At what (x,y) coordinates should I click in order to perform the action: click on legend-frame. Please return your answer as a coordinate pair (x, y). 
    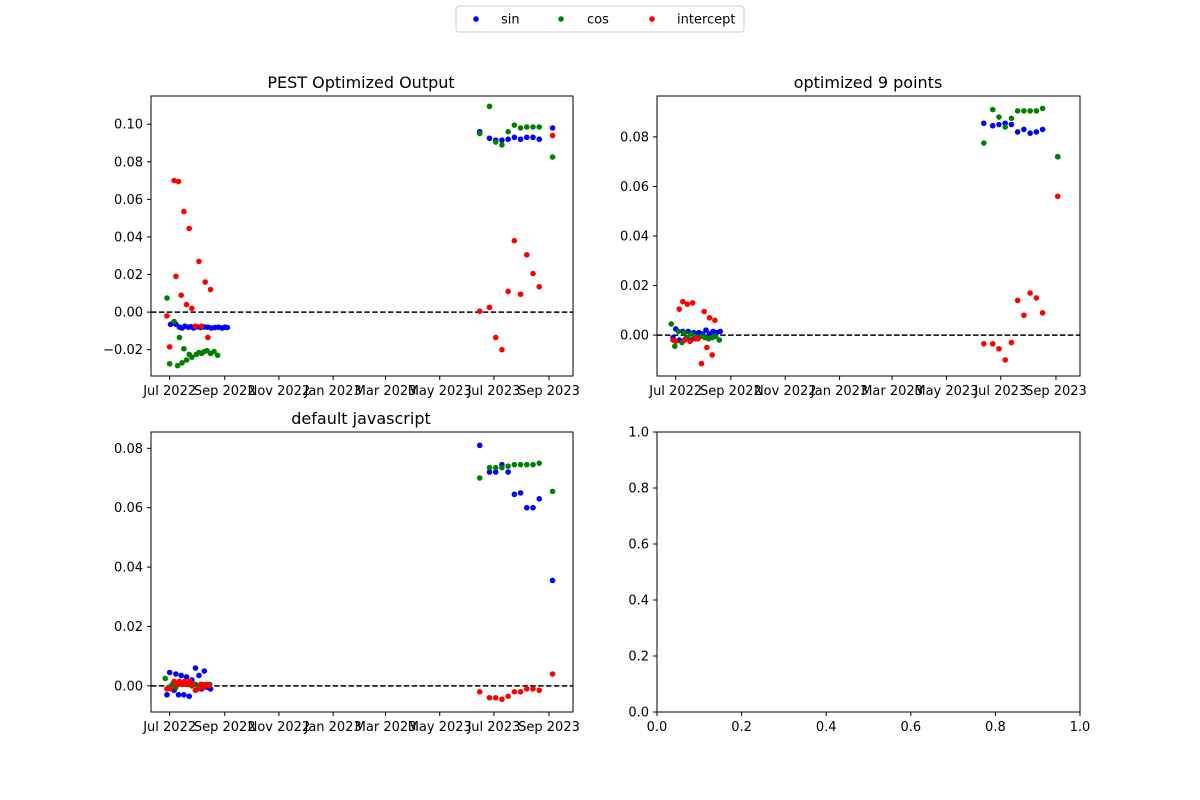
    Looking at the image, I should click on (600, 19).